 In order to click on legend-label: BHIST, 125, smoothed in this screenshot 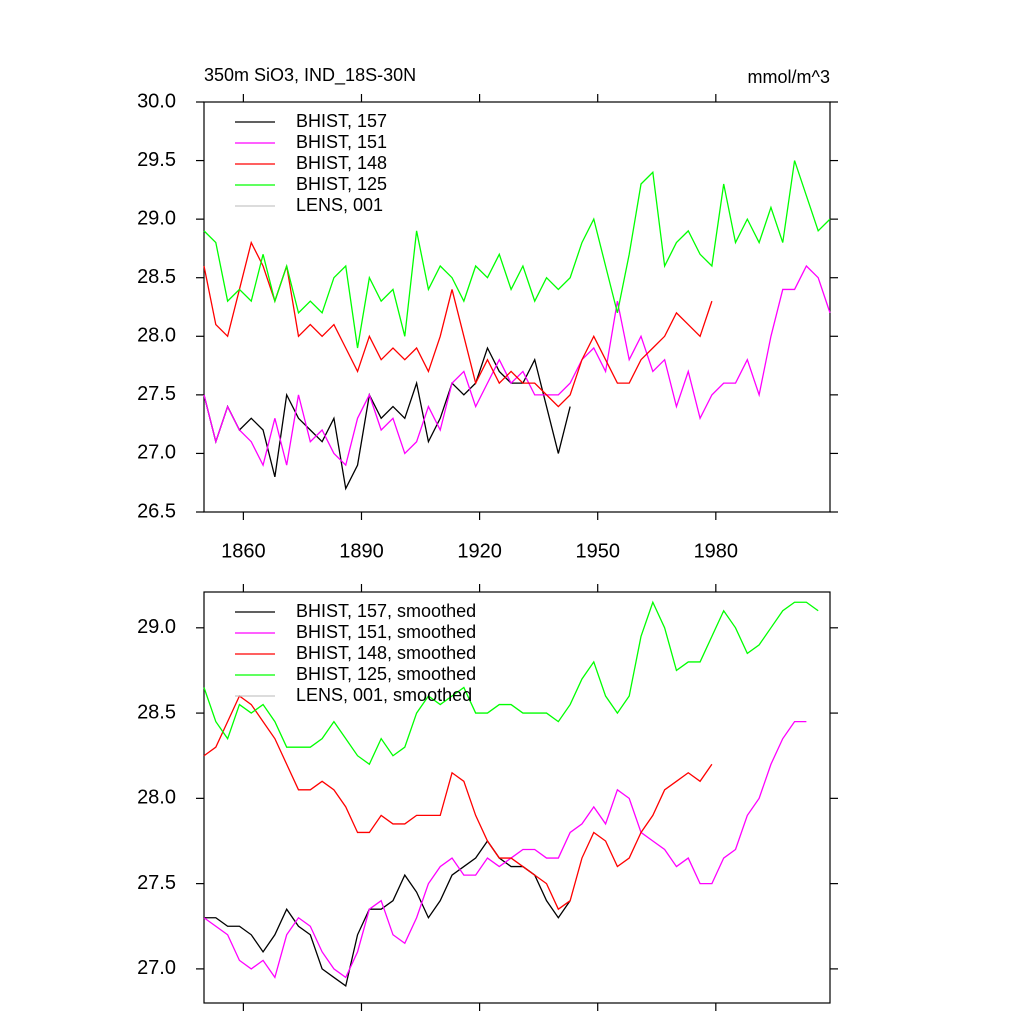, I will do `click(386, 674)`.